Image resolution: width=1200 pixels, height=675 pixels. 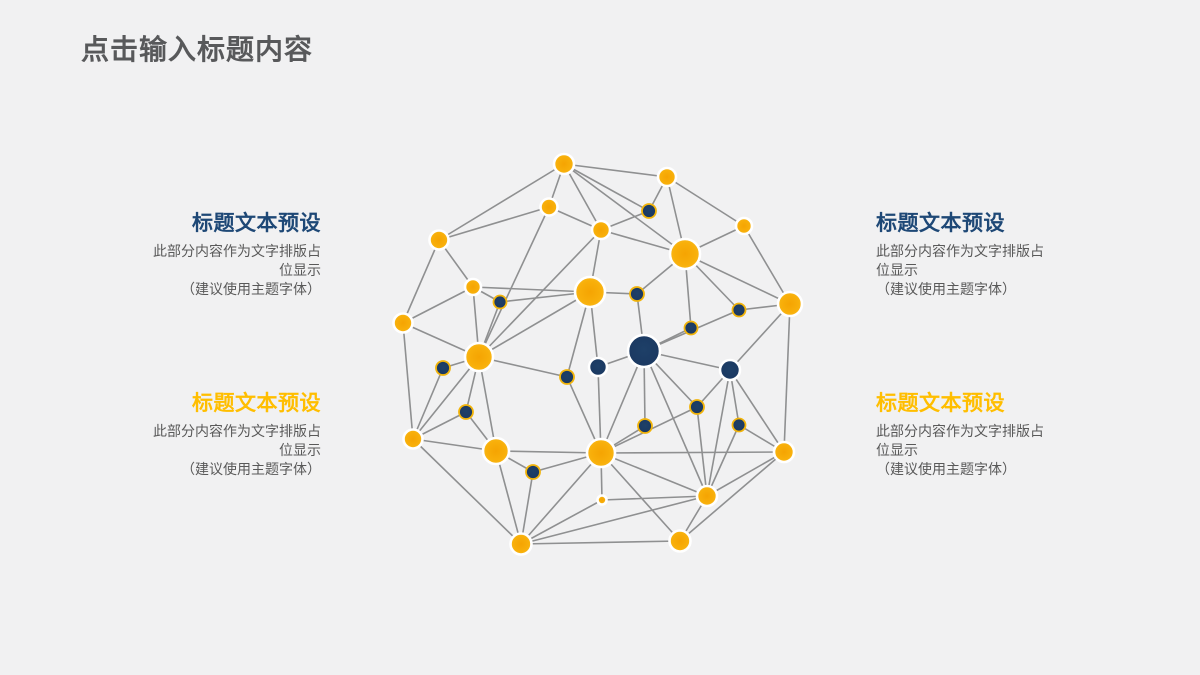 I want to click on text-block-bottom-left: 标题文本预设 此部分内容作为文字排版占 位显示 （建议使用主题字体）, so click(x=207, y=435).